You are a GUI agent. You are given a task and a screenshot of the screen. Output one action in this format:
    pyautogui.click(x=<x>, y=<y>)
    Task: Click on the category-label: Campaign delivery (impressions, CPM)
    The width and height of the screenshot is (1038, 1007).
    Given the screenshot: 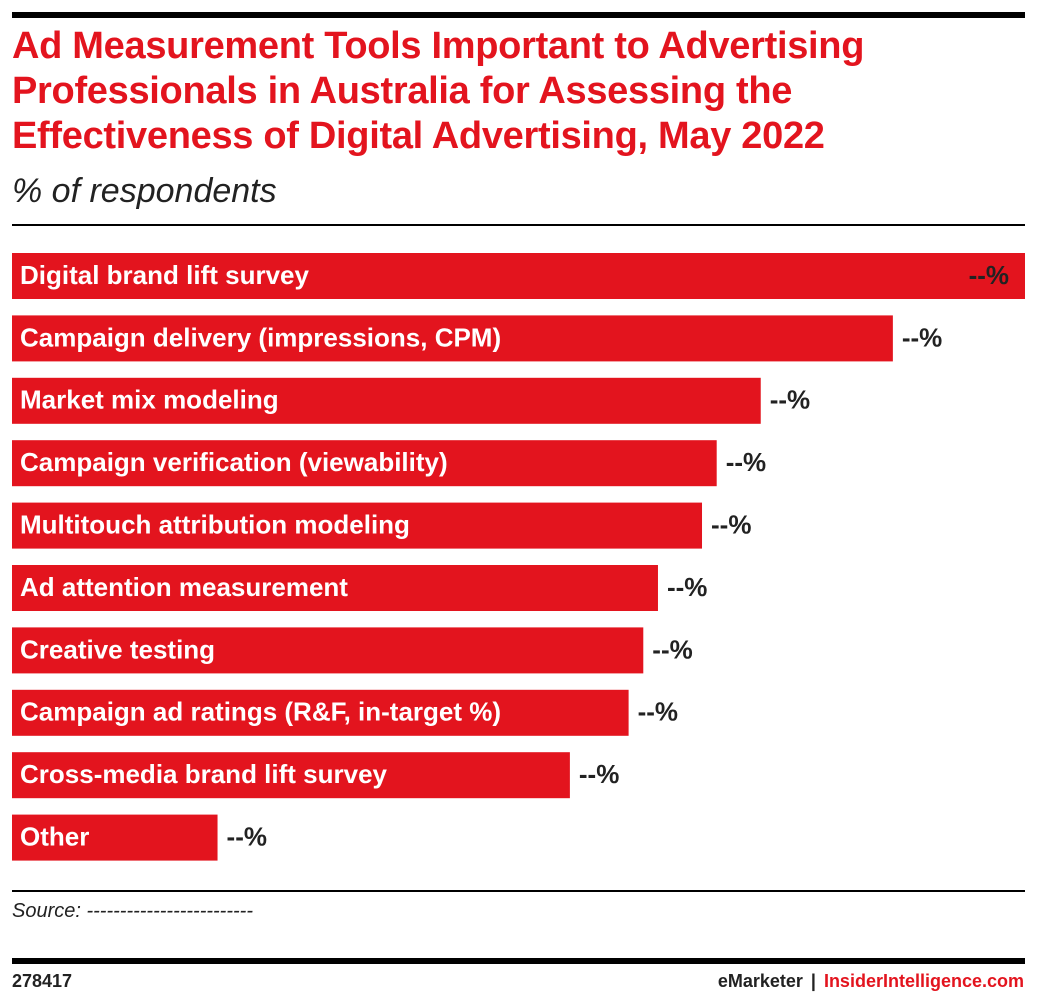 What is the action you would take?
    pyautogui.click(x=260, y=337)
    